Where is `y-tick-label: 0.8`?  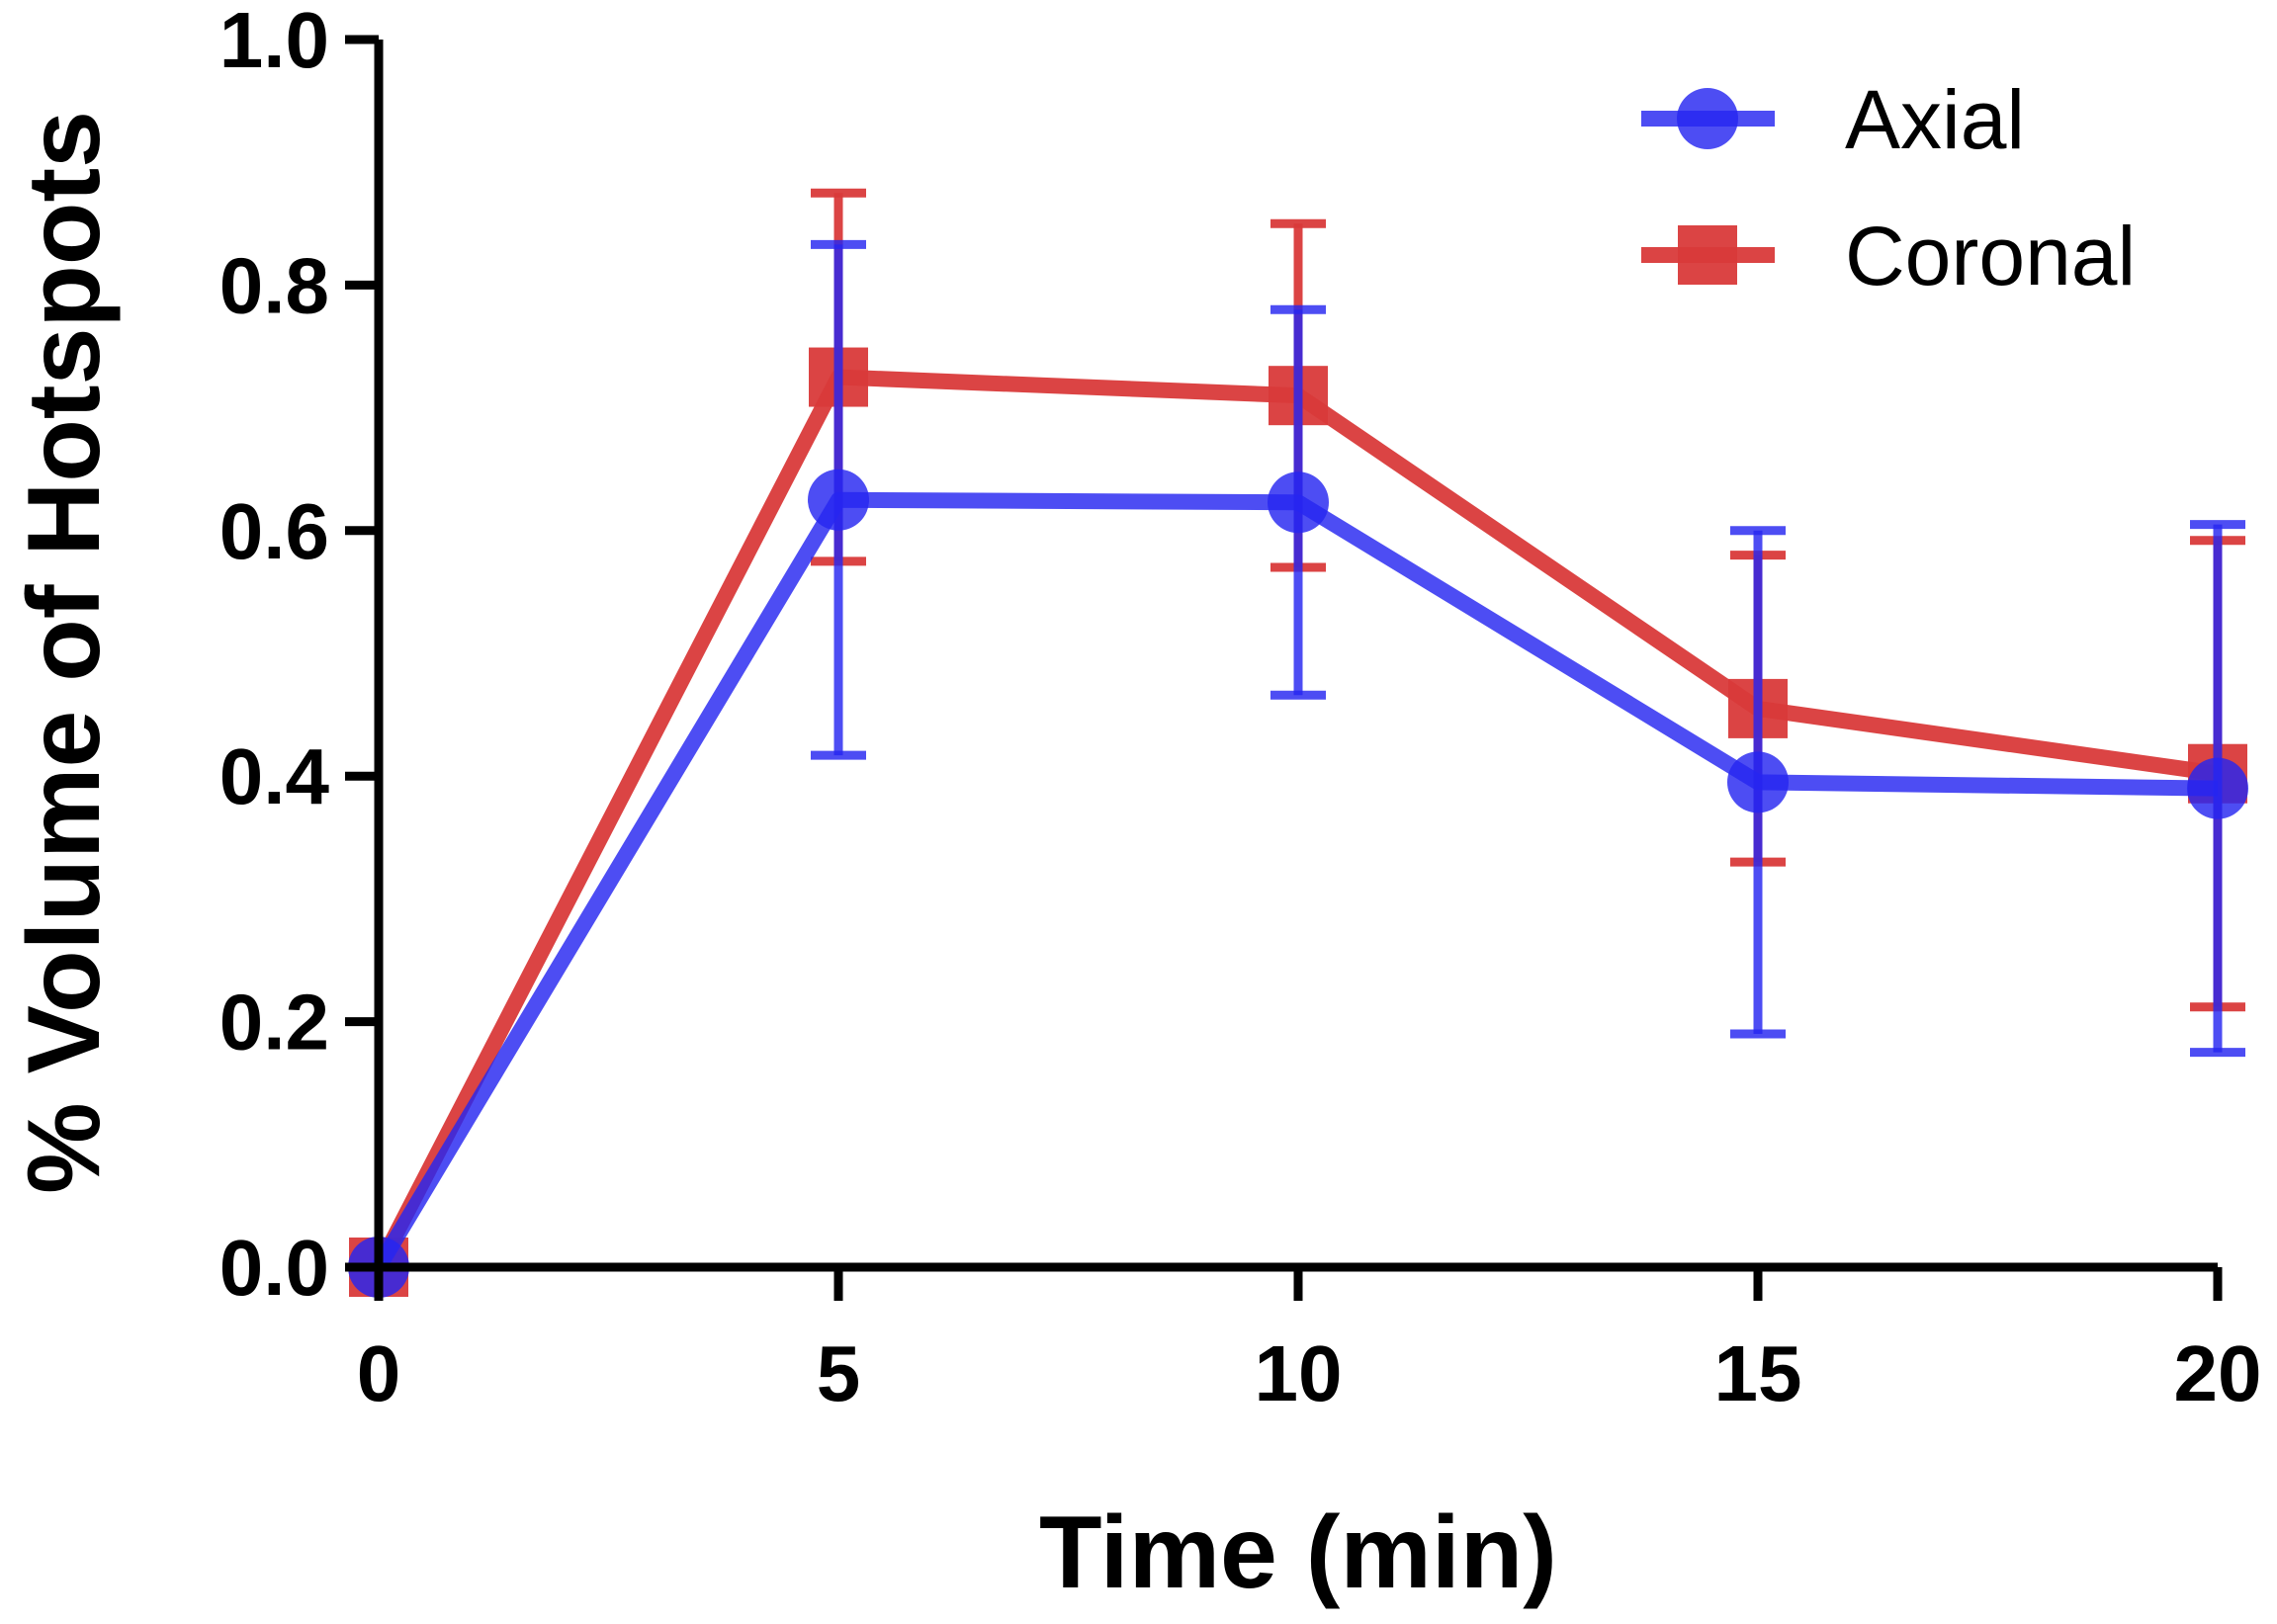
y-tick-label: 0.8 is located at coordinates (274, 285).